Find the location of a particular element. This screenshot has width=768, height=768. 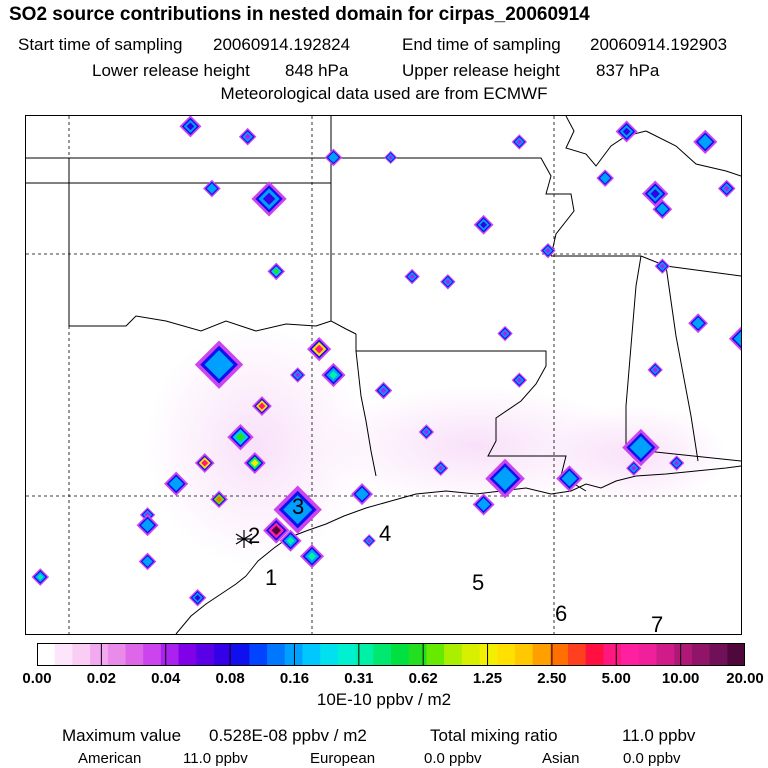

colorbar-units: 10E-10 ppbv / m2 is located at coordinates (384, 699).